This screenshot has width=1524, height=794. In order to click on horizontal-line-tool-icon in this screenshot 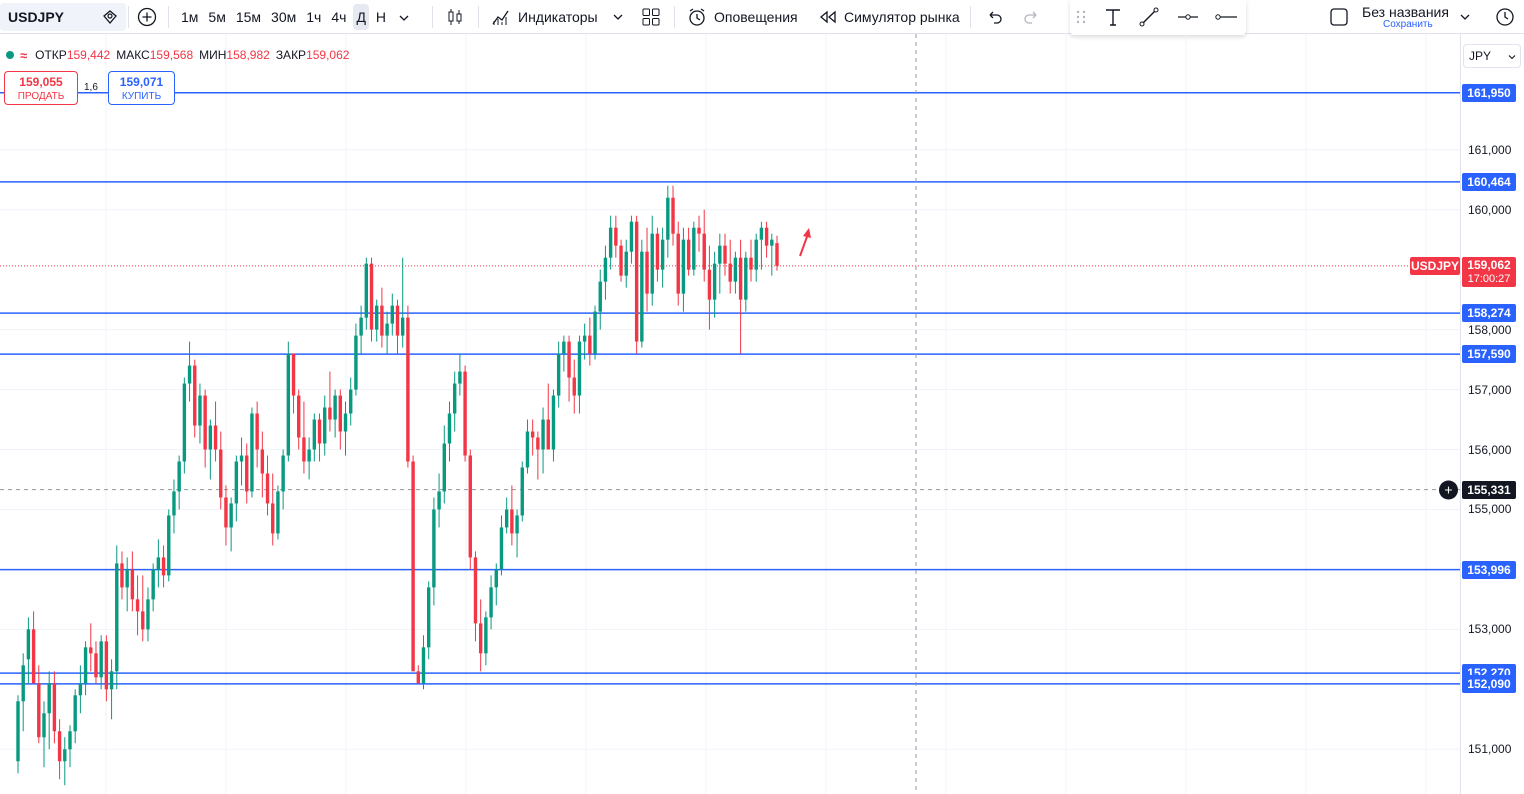, I will do `click(1226, 16)`.